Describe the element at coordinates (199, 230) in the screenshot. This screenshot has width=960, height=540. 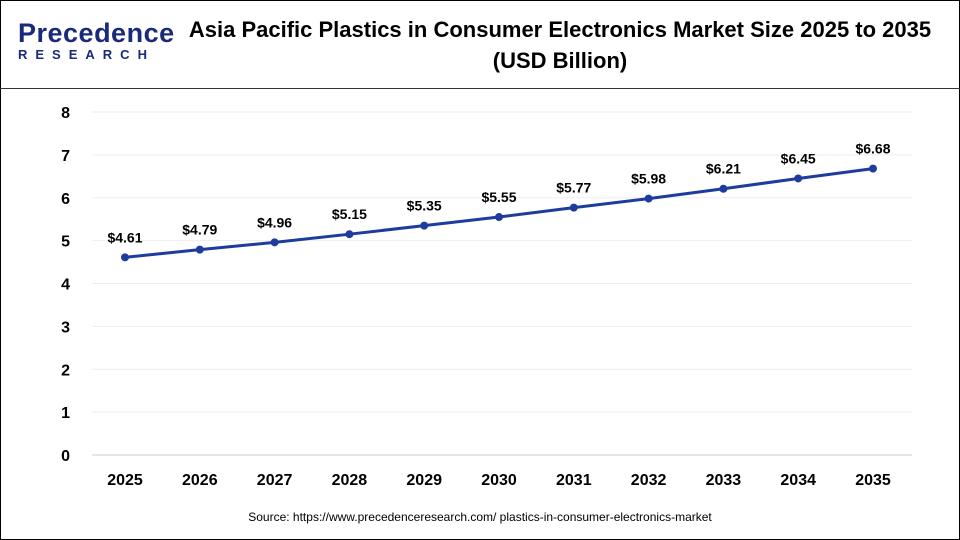
I see `data-label: $4.79` at that location.